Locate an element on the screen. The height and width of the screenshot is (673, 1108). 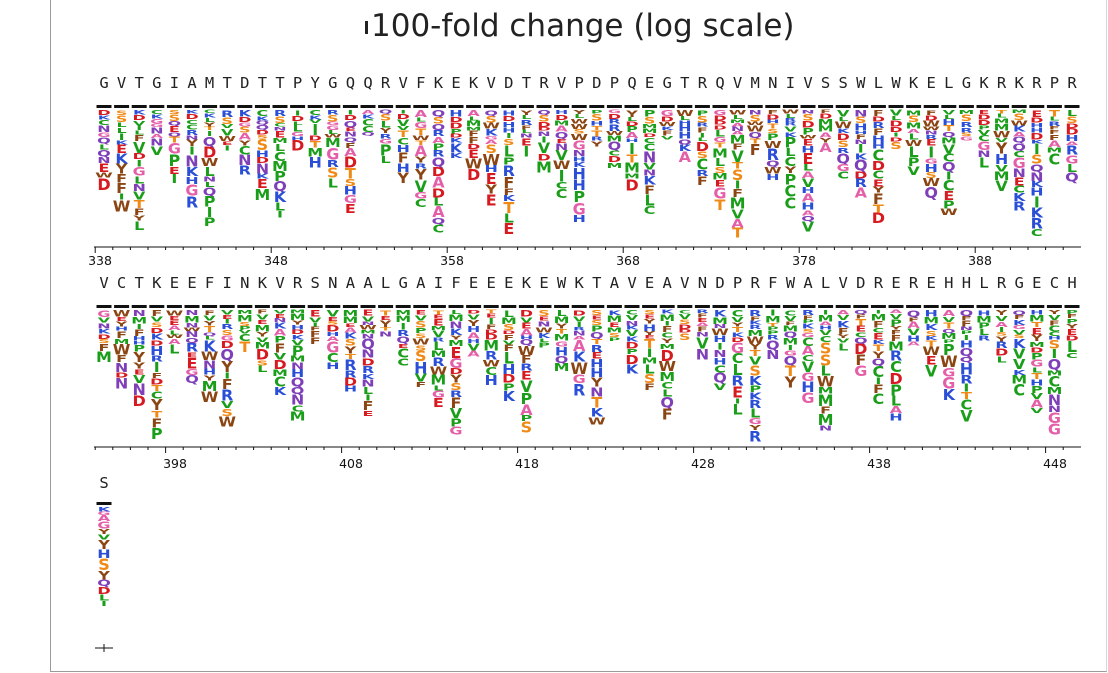
position-tick-label: 348 is located at coordinates (276, 260).